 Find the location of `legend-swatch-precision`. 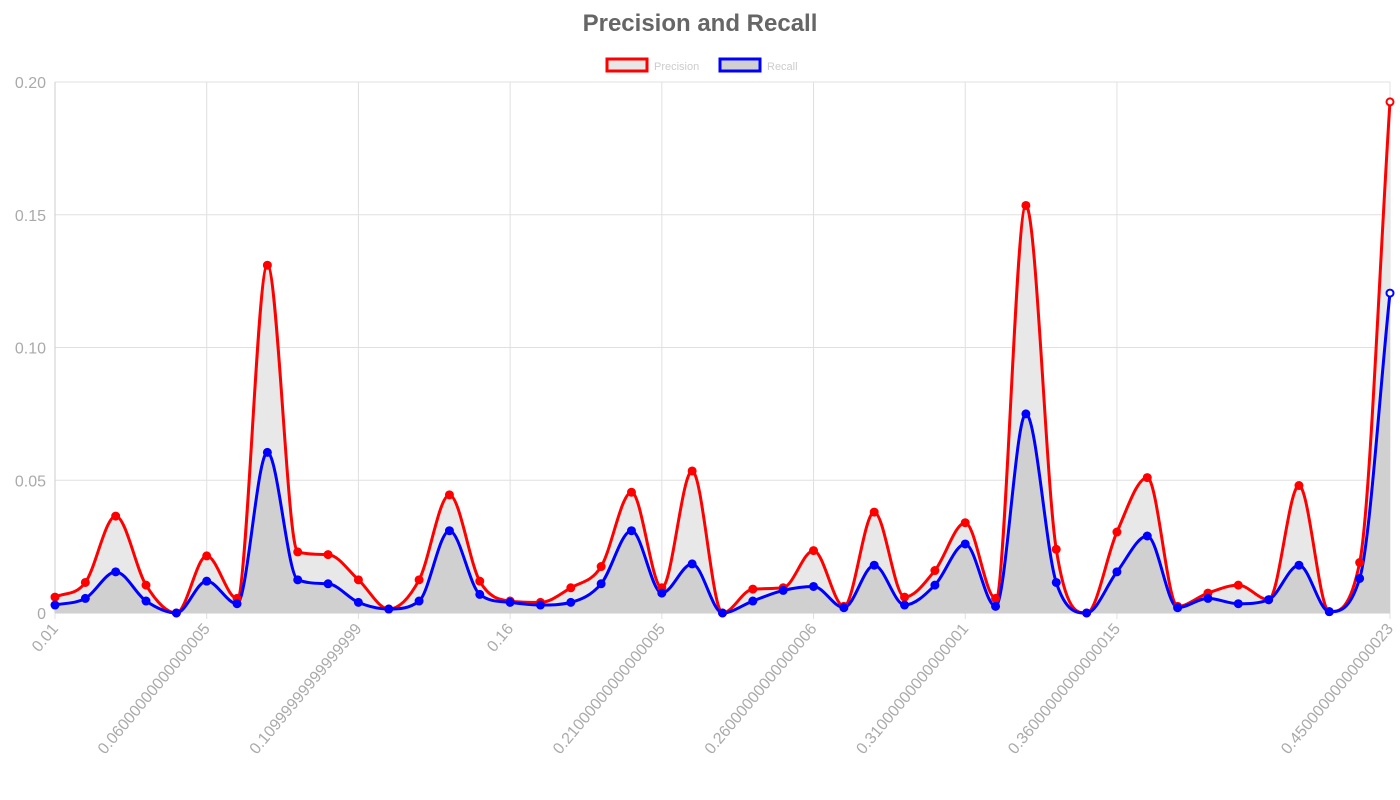

legend-swatch-precision is located at coordinates (627, 65).